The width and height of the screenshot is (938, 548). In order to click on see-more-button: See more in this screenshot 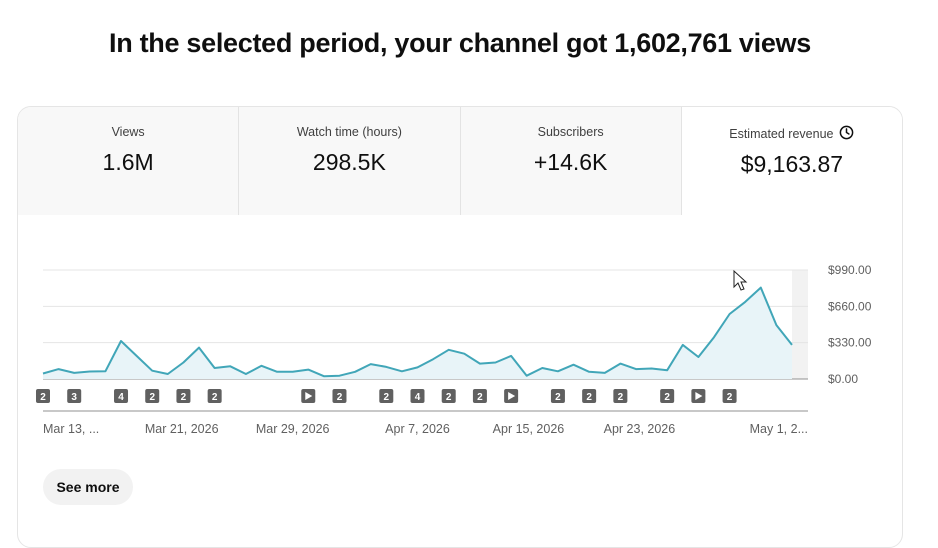, I will do `click(88, 487)`.